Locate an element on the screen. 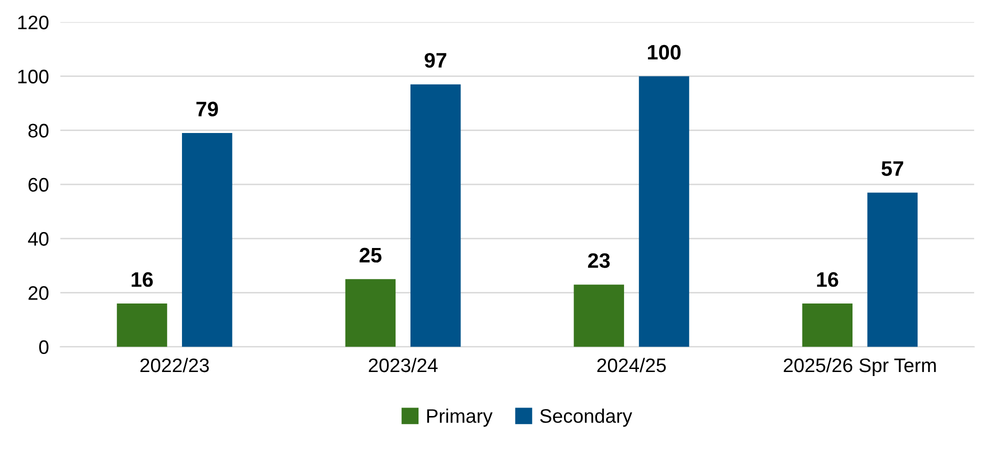 The image size is (989, 451). y-tick-label: 40 is located at coordinates (38, 239).